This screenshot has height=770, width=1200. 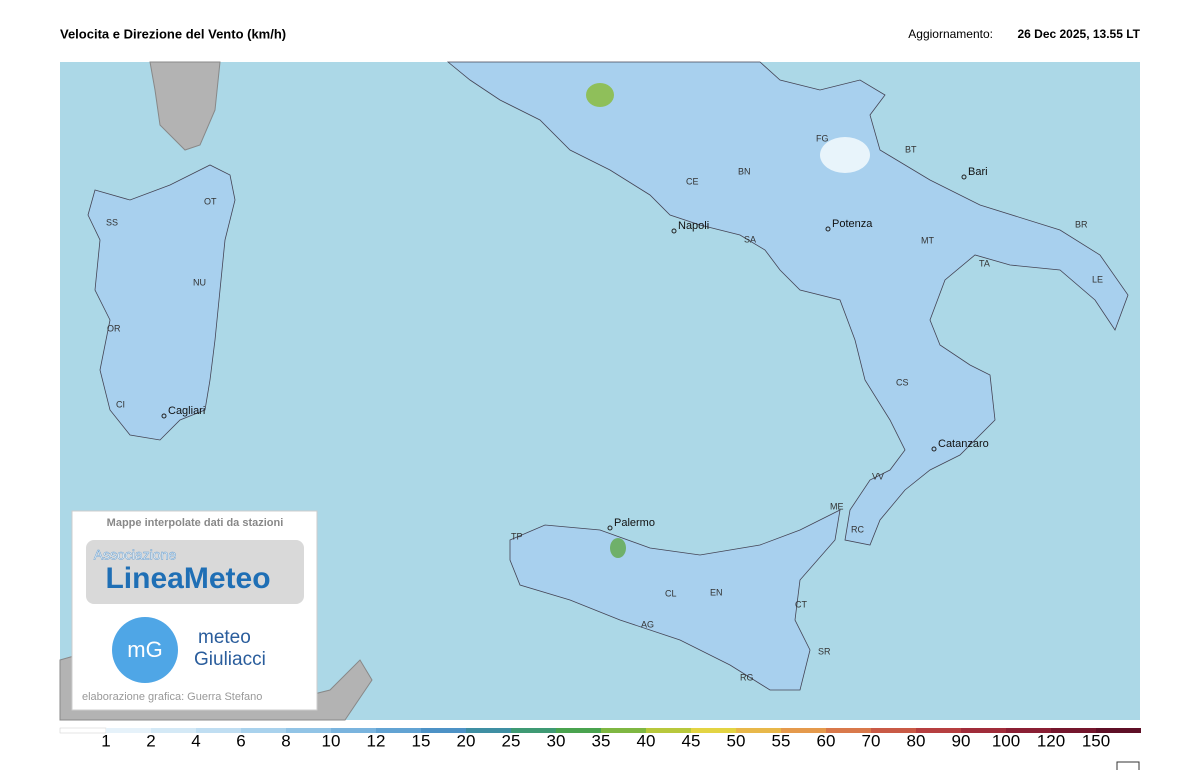 What do you see at coordinates (781, 740) in the screenshot?
I see `scale-label: 55` at bounding box center [781, 740].